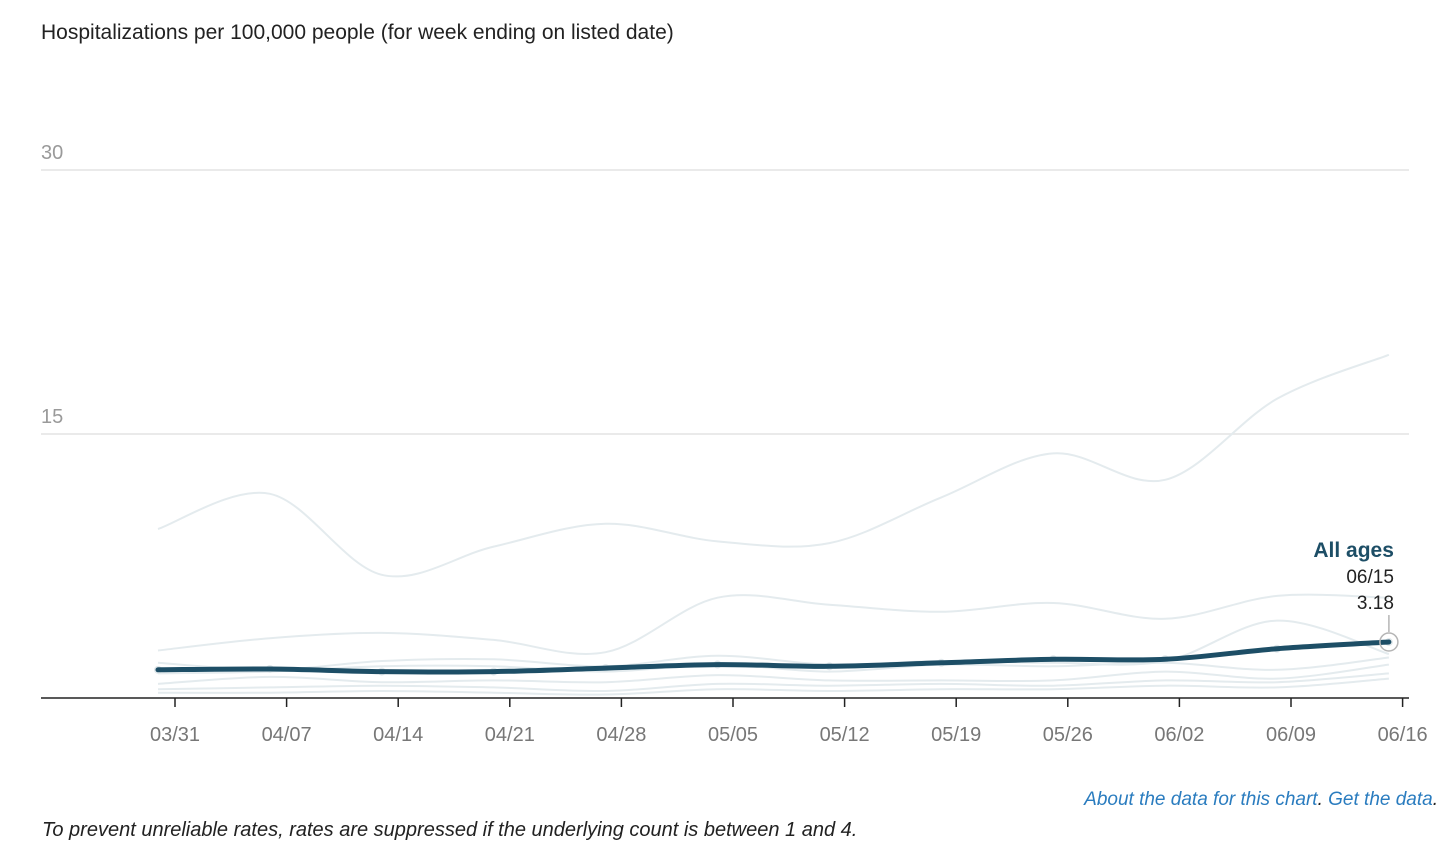 Image resolution: width=1452 pixels, height=854 pixels. What do you see at coordinates (1353, 550) in the screenshot?
I see `tooltip-series-label: All ages` at bounding box center [1353, 550].